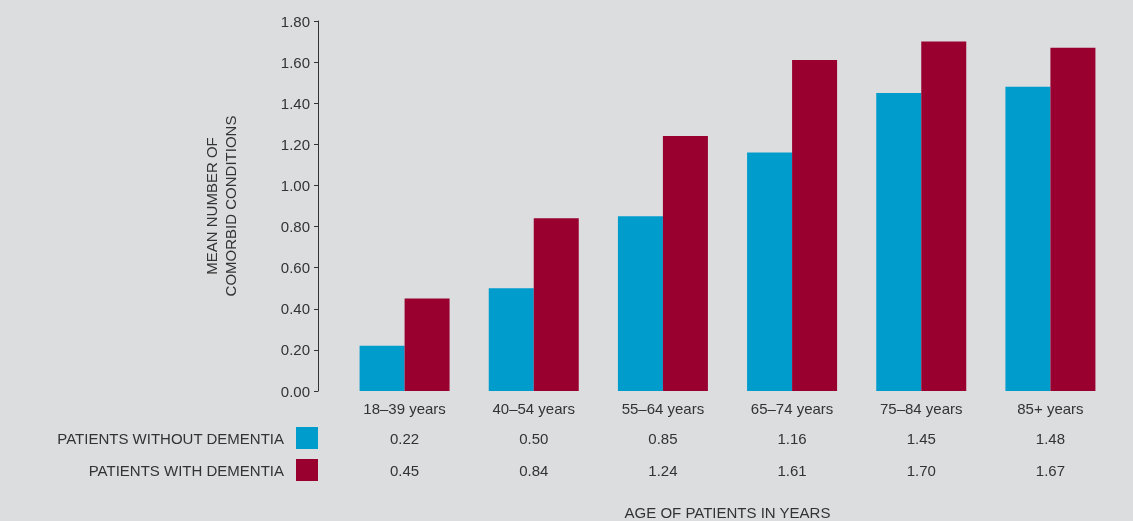  I want to click on x-tick-label: 85+ years, so click(1050, 408).